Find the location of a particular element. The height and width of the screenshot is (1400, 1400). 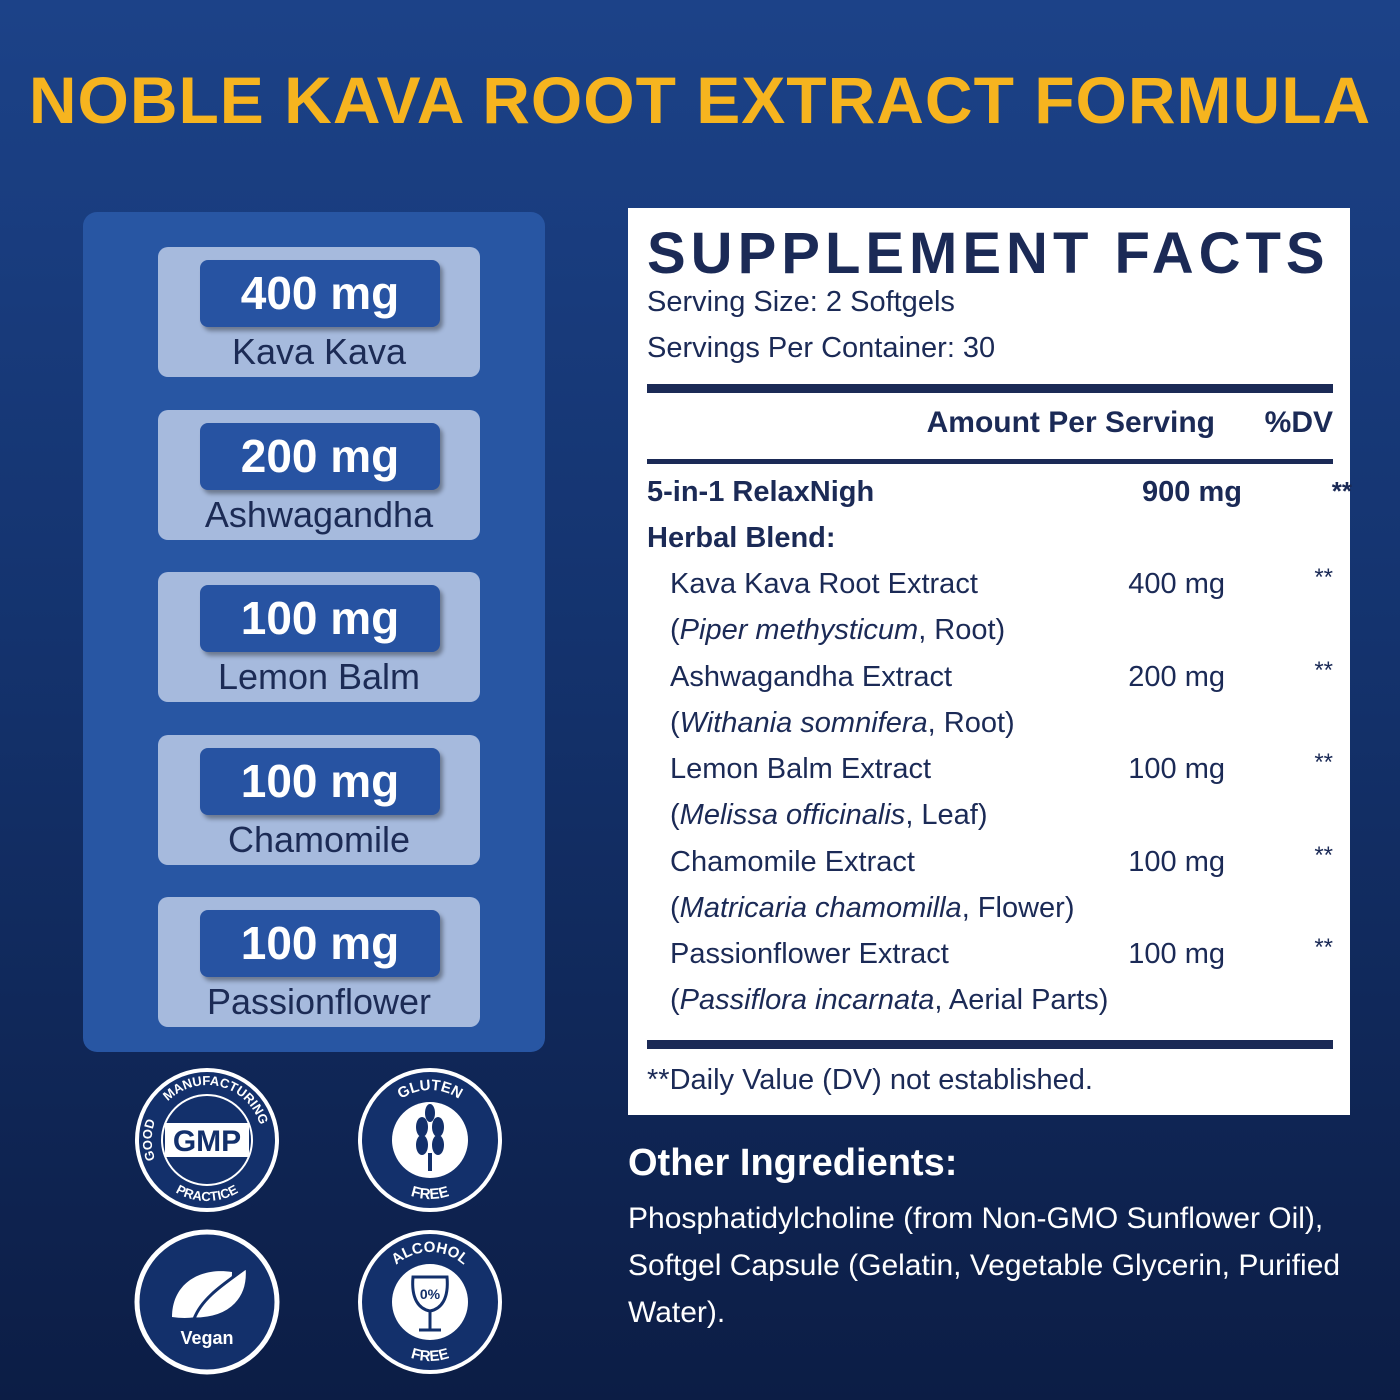

ingredient-name: Lemon Balm Extract is located at coordinates (801, 769).